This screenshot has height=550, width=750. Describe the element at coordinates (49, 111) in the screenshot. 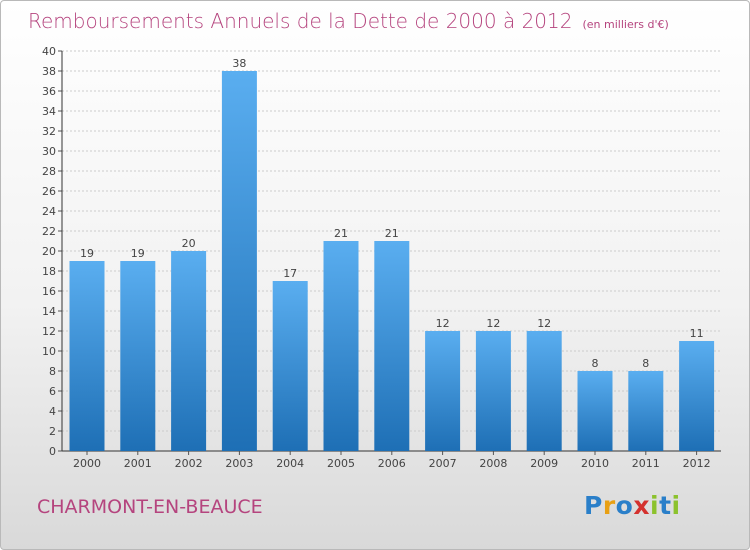

I see `y-tick-label: 34` at that location.